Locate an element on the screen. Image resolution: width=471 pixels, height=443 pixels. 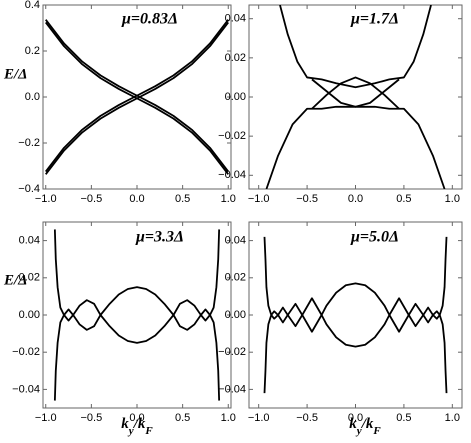
panel-title: μ=5.0Δ is located at coordinates (374, 237).